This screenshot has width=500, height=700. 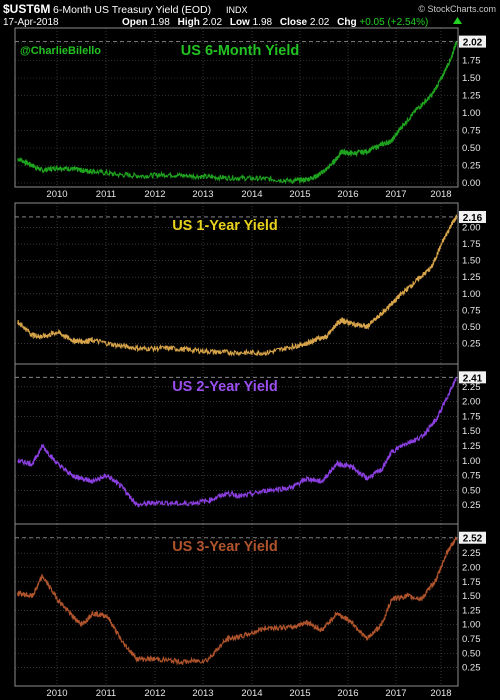 What do you see at coordinates (240, 51) in the screenshot?
I see `panel-title: US 6-Month Yield` at bounding box center [240, 51].